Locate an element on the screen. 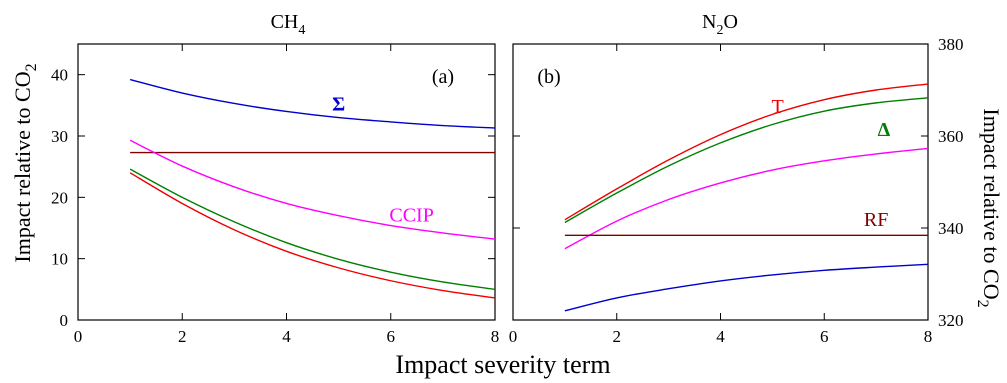  panel-a-y-tick-label: 40 is located at coordinates (59, 75).